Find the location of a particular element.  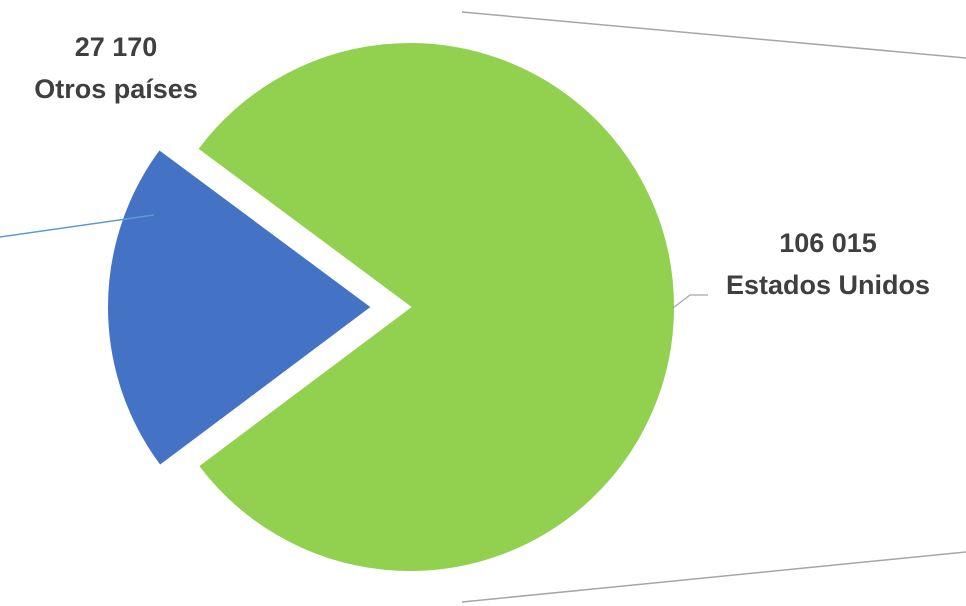

data-label-value-otros-paises: 27 170 is located at coordinates (116, 47).